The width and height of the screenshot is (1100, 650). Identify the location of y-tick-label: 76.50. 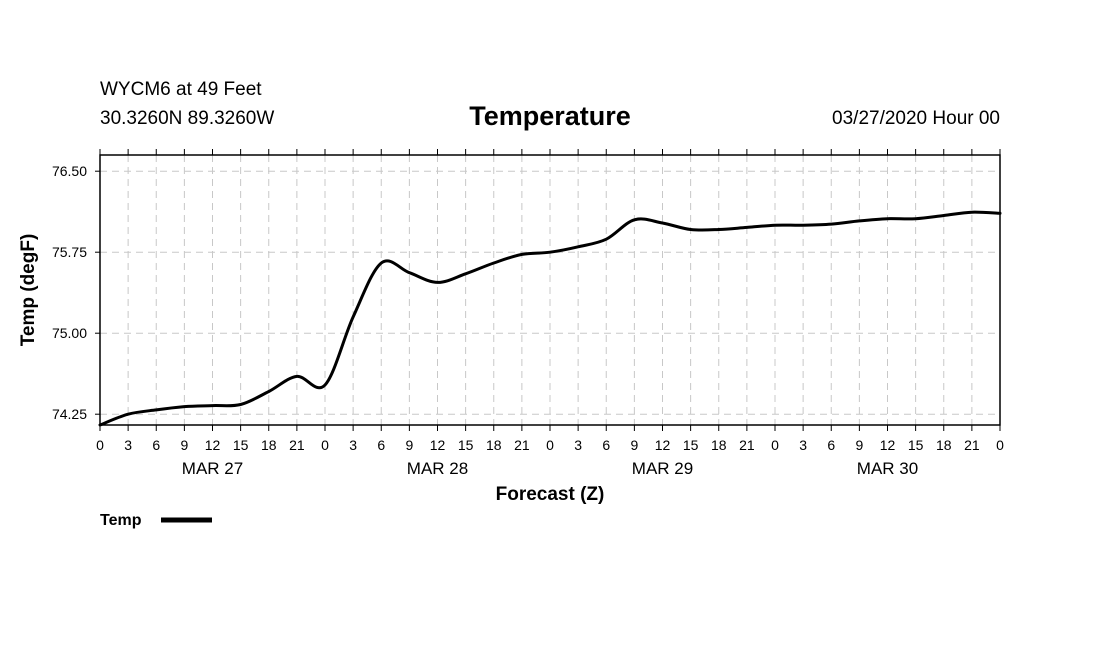
(69, 171).